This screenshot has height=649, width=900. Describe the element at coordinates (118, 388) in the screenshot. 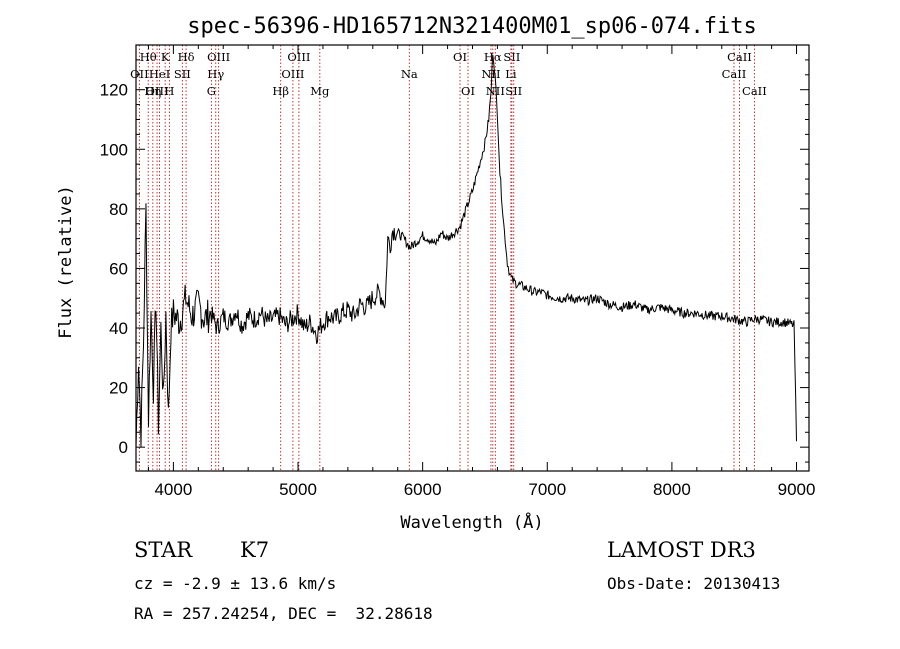

I see `y-tick-label: 20` at that location.